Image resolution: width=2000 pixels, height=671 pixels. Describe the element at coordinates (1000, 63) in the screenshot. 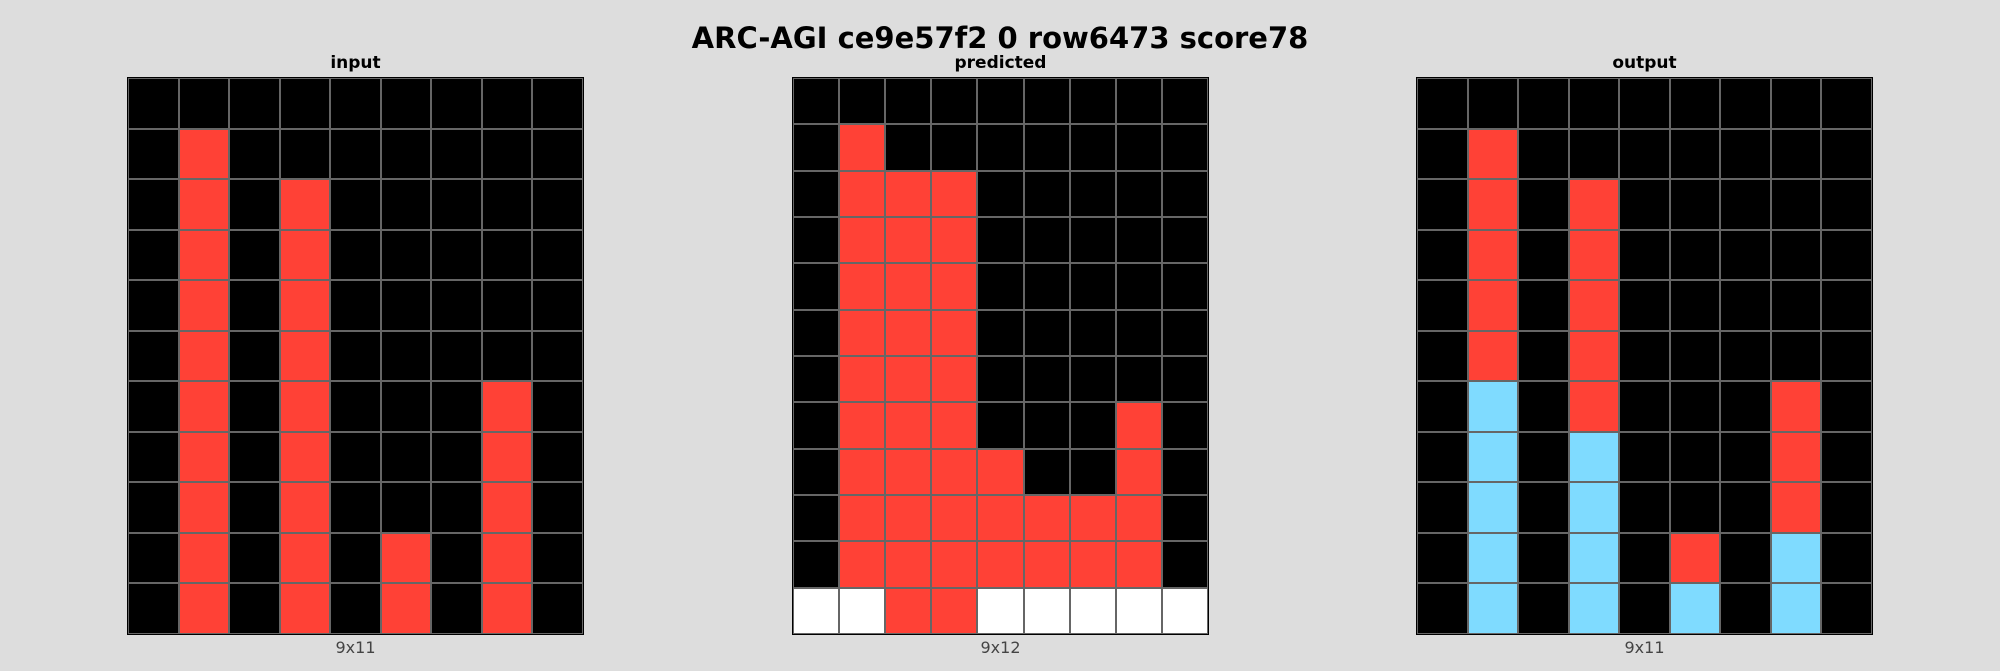

I see `panel-title: predicted` at that location.